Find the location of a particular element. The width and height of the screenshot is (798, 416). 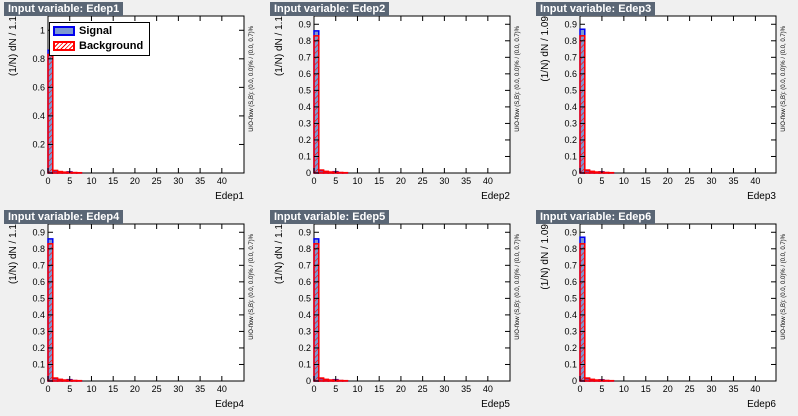

y-tick-label: 1 is located at coordinates (42, 30).